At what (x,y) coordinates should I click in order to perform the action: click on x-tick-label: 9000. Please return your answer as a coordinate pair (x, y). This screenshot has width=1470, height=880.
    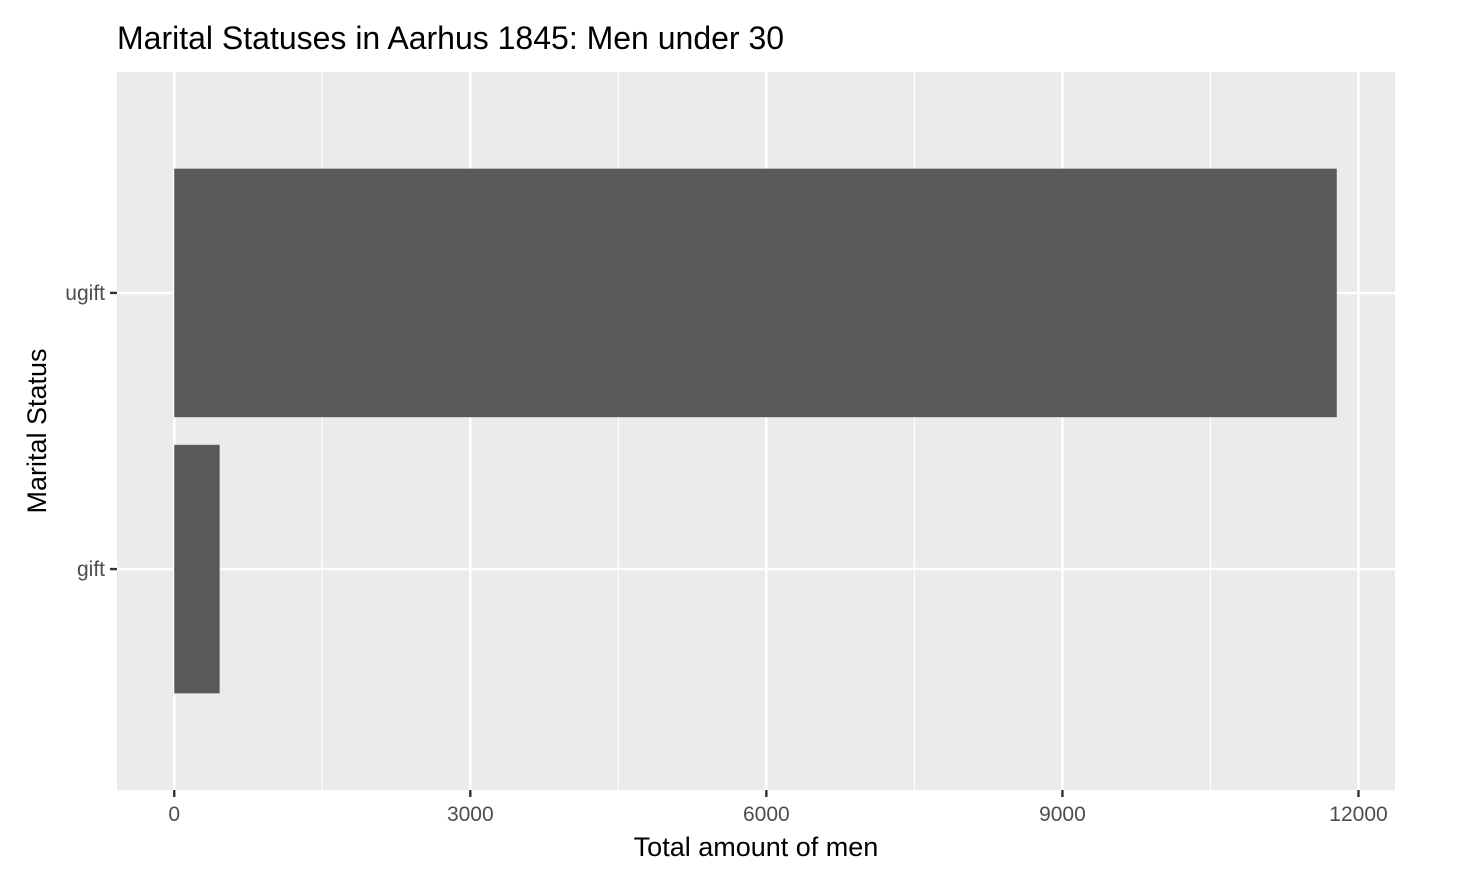
    Looking at the image, I should click on (1062, 814).